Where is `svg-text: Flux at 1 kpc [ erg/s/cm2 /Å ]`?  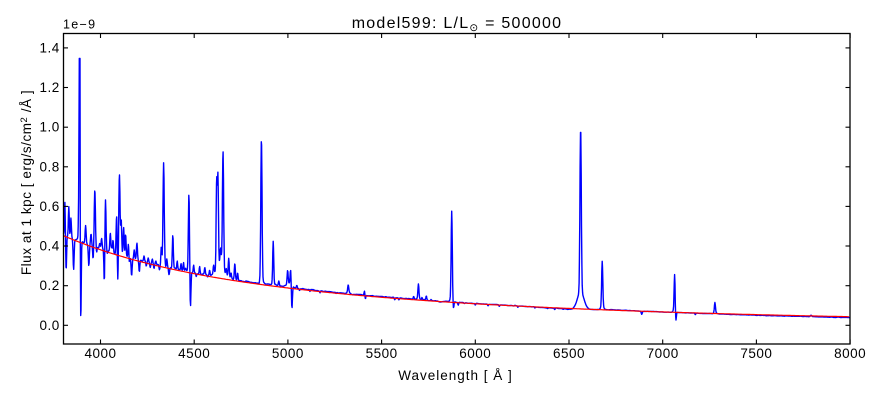
svg-text: Flux at 1 kpc [ erg/s/cm2 /Å ] is located at coordinates (26, 182).